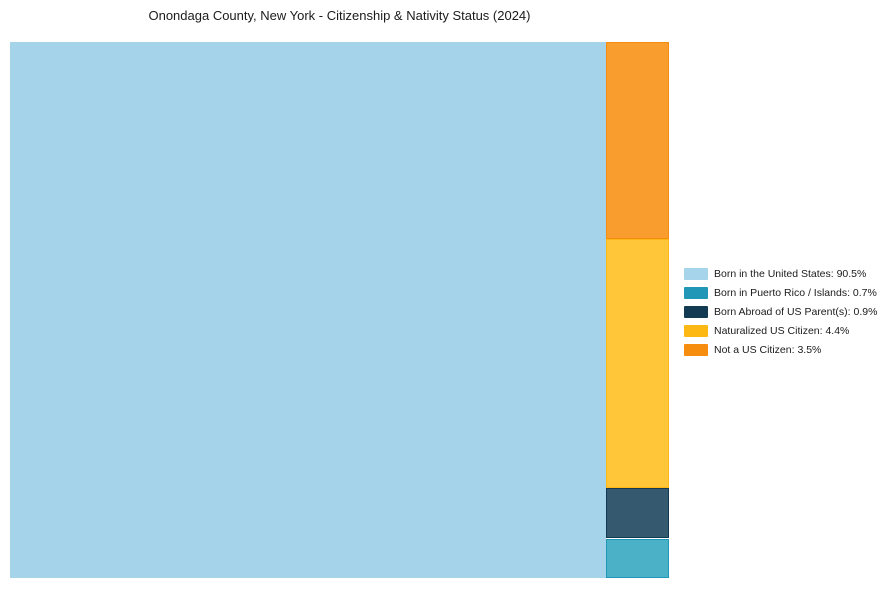 The width and height of the screenshot is (889, 590). Describe the element at coordinates (696, 349) in the screenshot. I see `legend-swatch-not-a-us-citizen` at that location.